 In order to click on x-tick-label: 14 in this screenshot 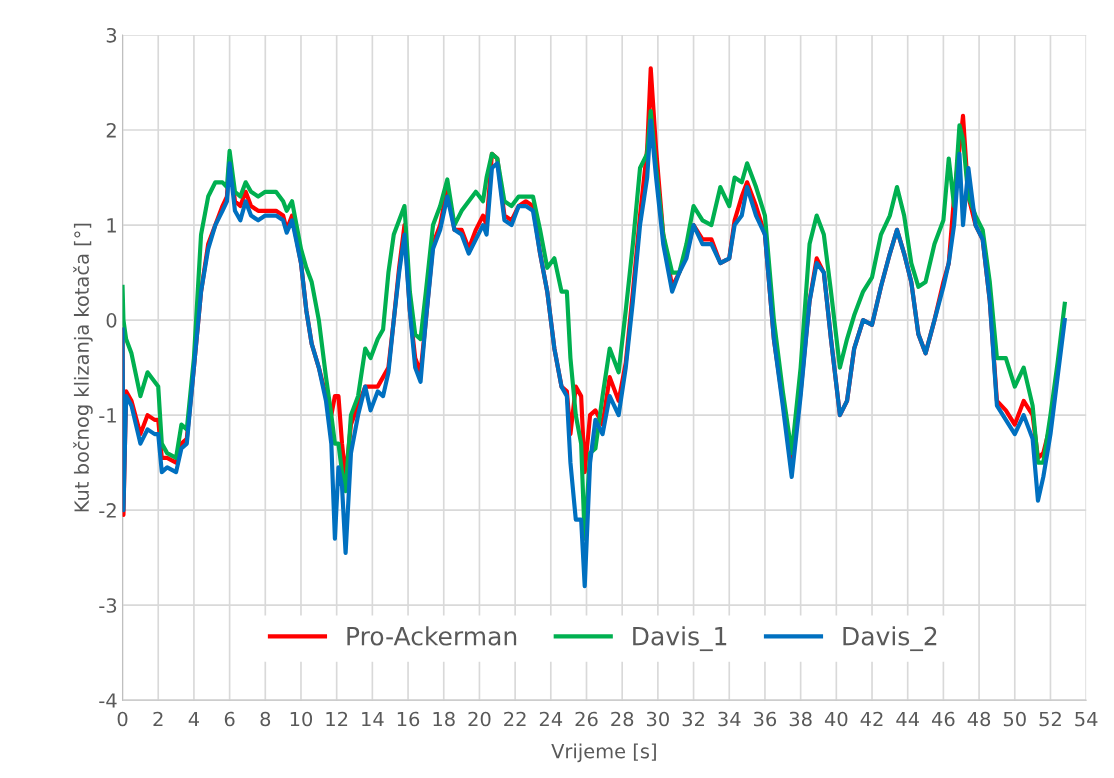, I will do `click(373, 719)`.